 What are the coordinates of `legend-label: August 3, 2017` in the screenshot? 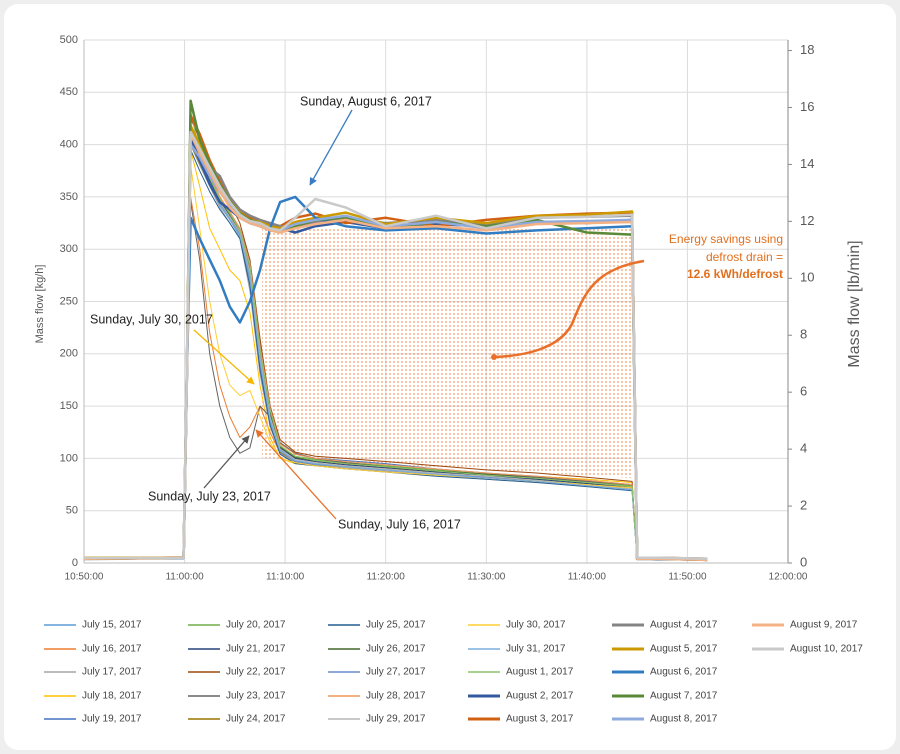 It's located at (540, 719).